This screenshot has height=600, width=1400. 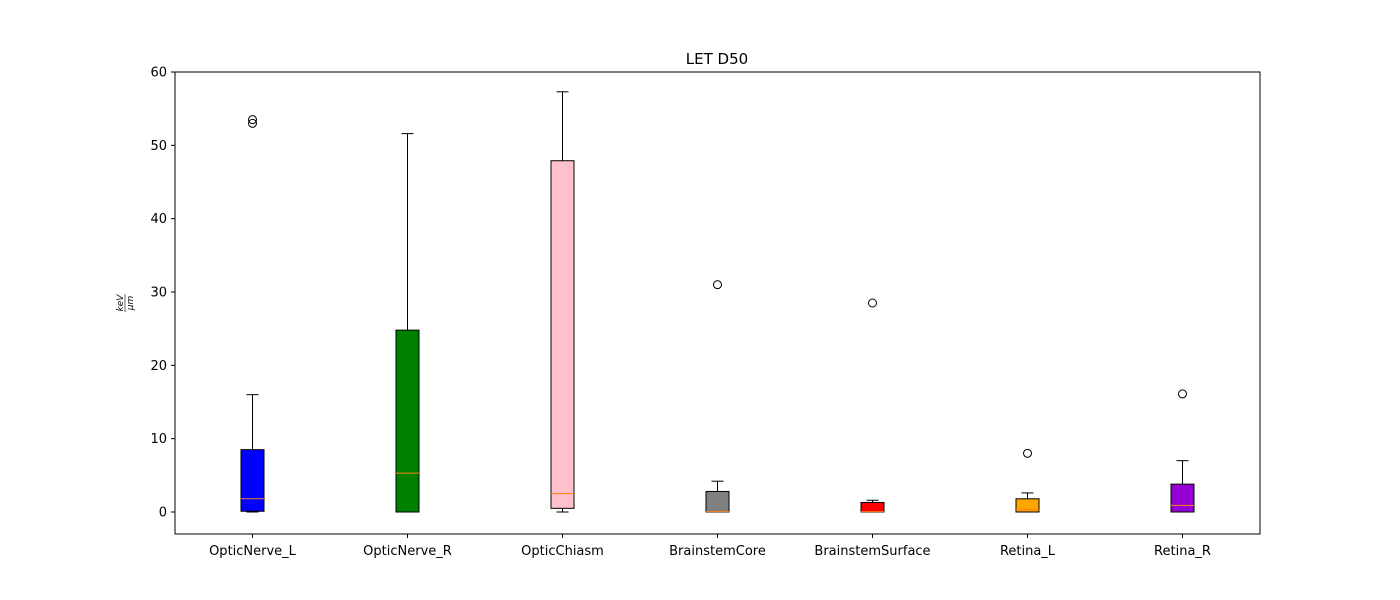 What do you see at coordinates (131, 304) in the screenshot?
I see `y-axis-label-denominator: μm` at bounding box center [131, 304].